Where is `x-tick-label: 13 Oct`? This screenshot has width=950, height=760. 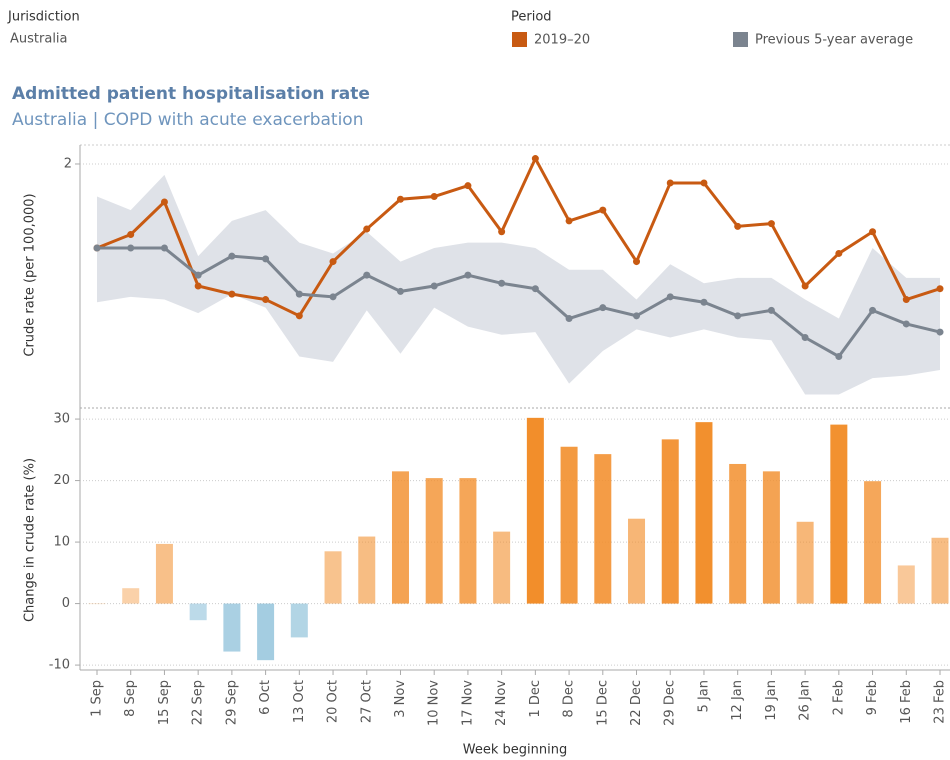 x-tick-label: 13 Oct is located at coordinates (299, 701).